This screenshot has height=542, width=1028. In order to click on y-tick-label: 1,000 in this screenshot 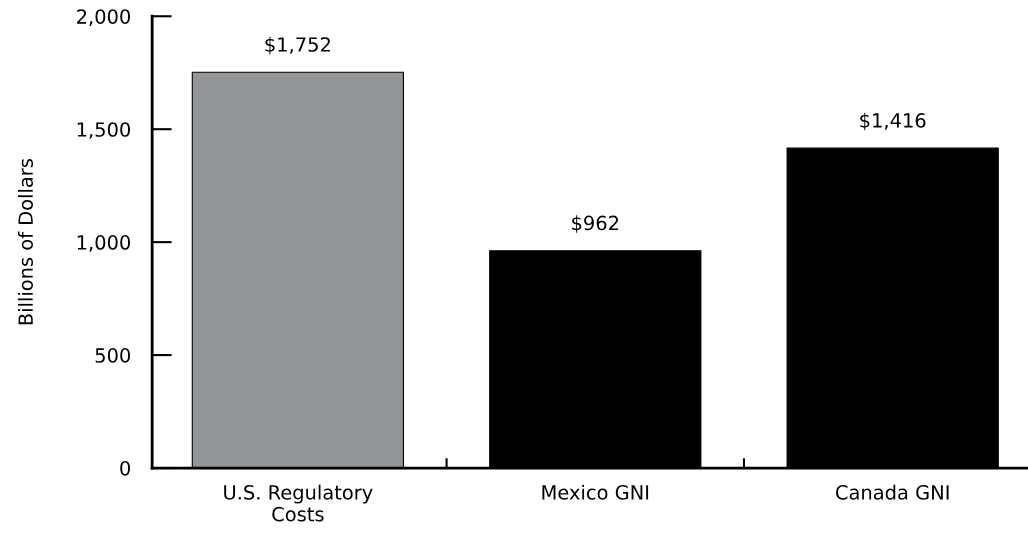, I will do `click(104, 243)`.